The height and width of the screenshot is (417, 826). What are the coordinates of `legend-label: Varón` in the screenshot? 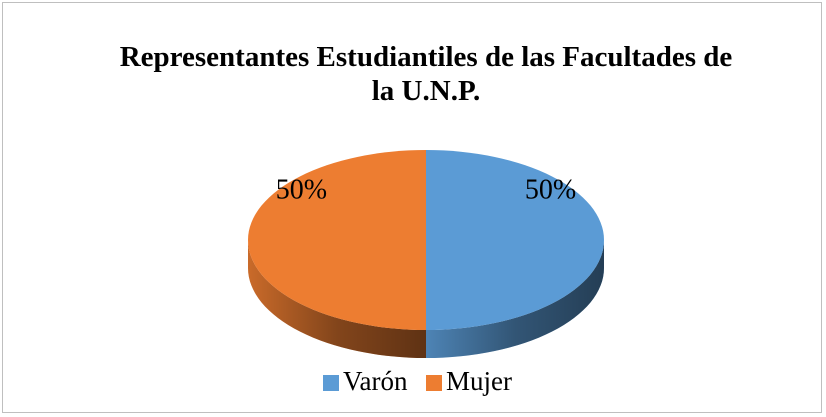 It's located at (375, 381).